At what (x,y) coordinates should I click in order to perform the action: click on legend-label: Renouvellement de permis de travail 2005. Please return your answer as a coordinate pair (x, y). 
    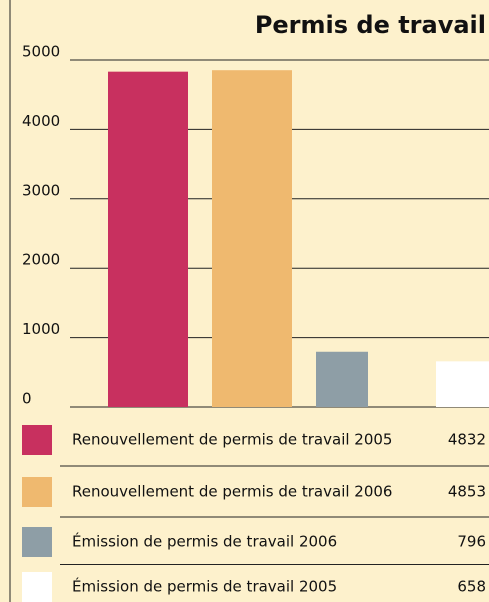
    Looking at the image, I should click on (232, 440).